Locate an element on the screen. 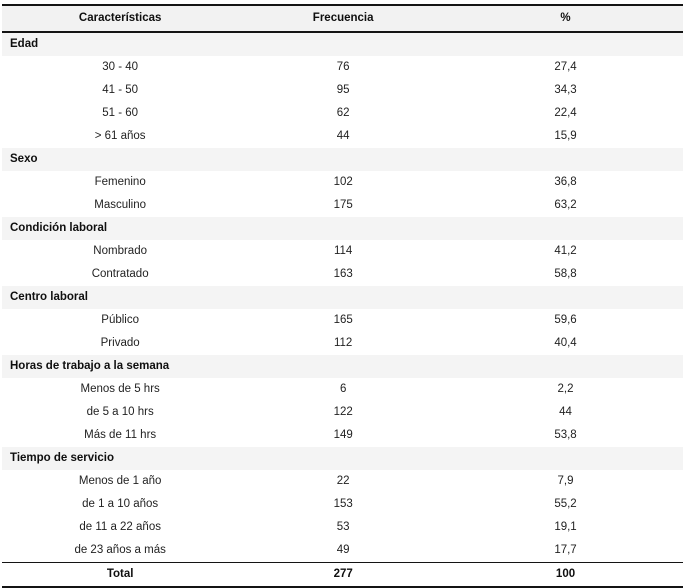 Image resolution: width=690 pixels, height=588 pixels. cell-frequency: 102 is located at coordinates (343, 182).